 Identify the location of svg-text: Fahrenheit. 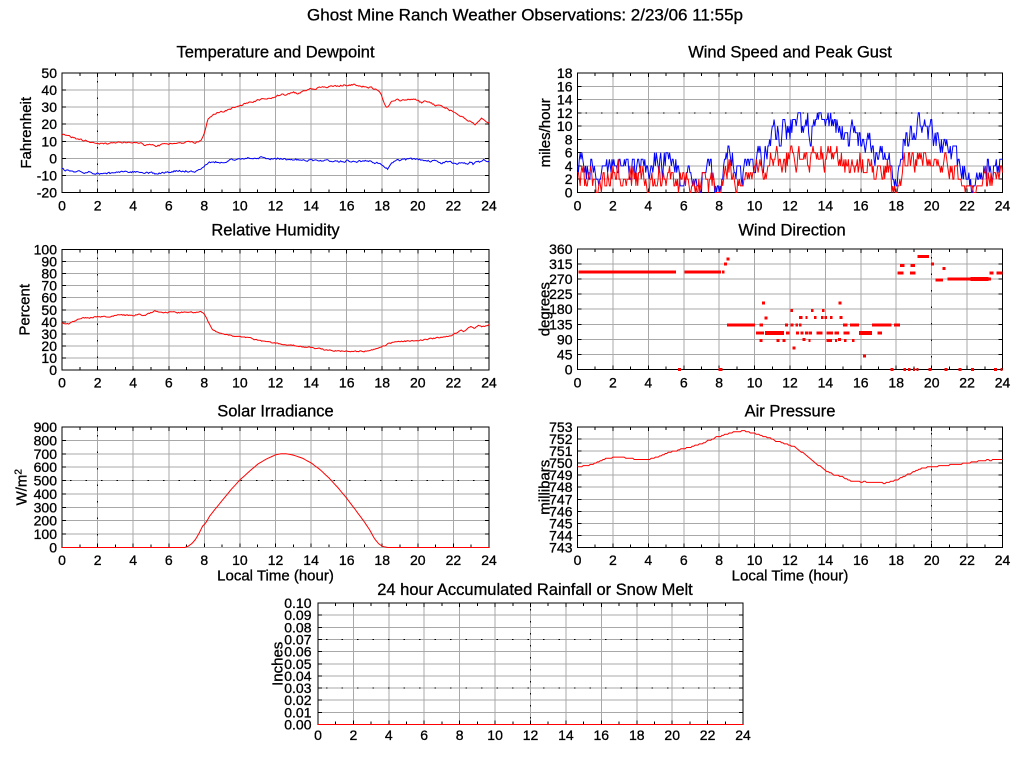
(26, 132).